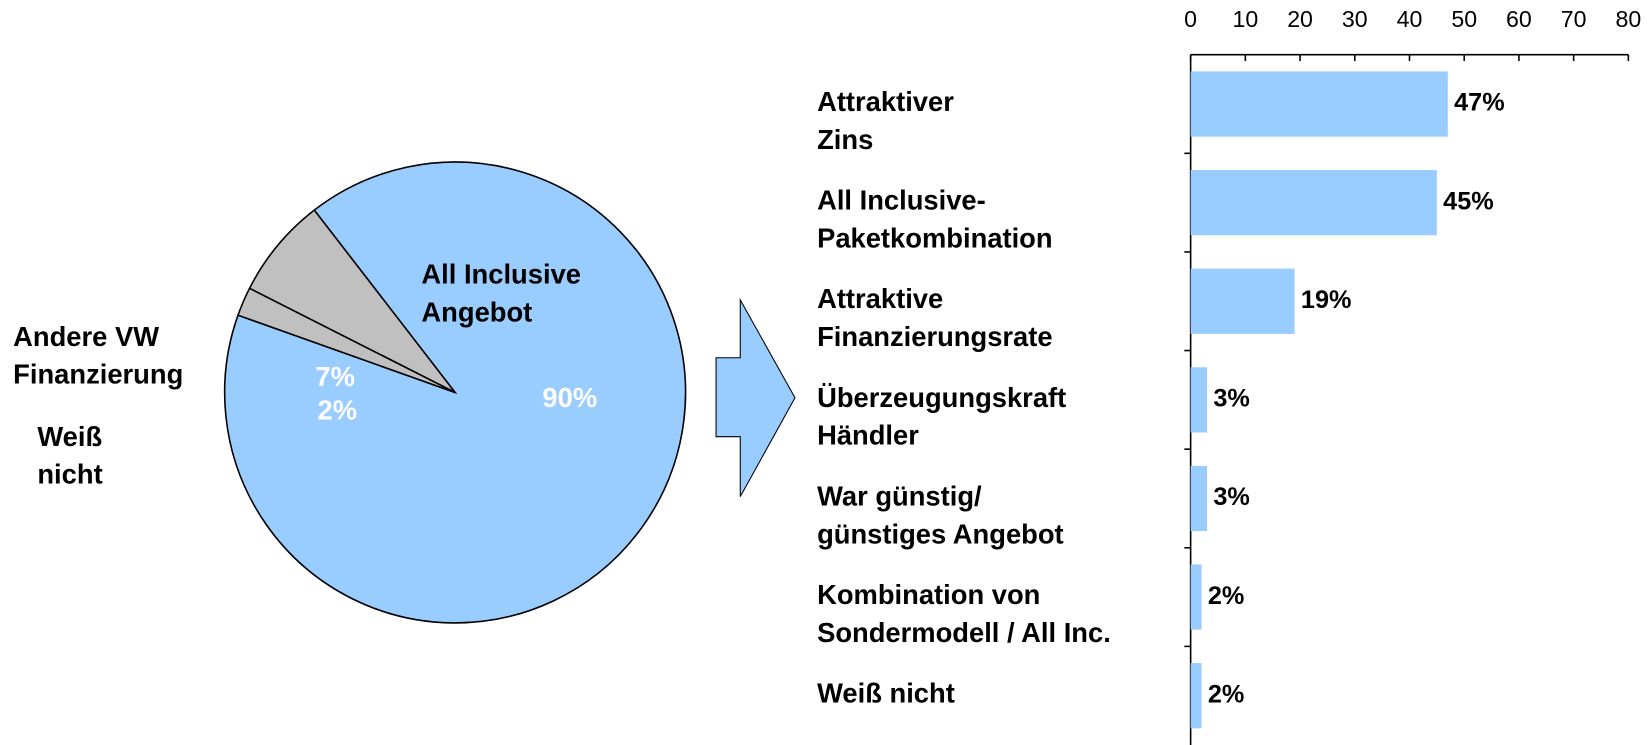 The height and width of the screenshot is (745, 1651). What do you see at coordinates (1464, 19) in the screenshot?
I see `x-tick-label: 50` at bounding box center [1464, 19].